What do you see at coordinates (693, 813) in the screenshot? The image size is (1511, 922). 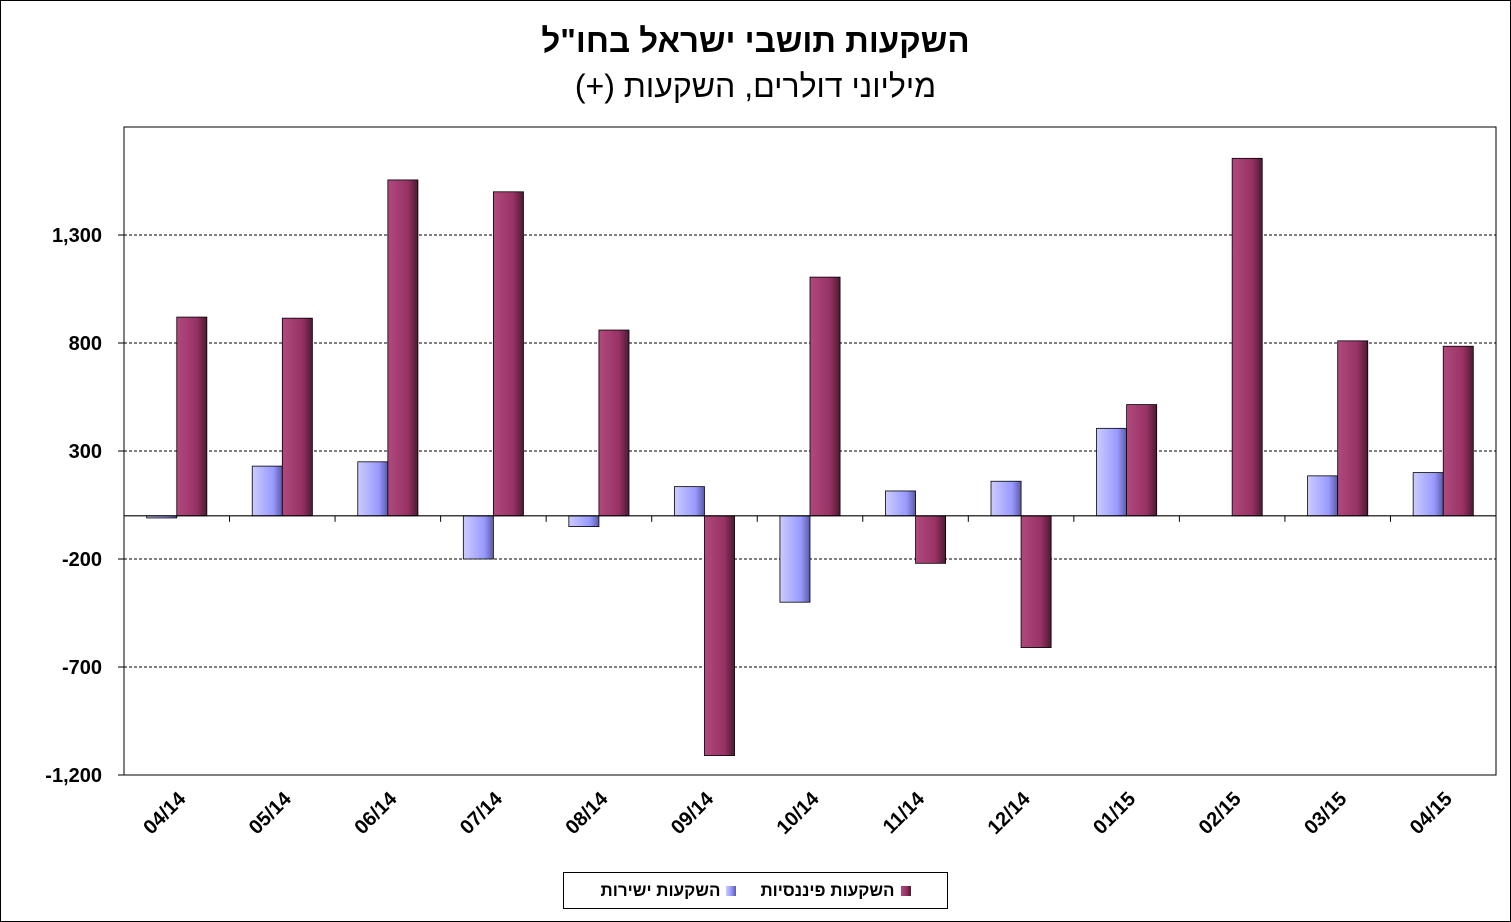 I see `x-tick-label: 09/14` at bounding box center [693, 813].